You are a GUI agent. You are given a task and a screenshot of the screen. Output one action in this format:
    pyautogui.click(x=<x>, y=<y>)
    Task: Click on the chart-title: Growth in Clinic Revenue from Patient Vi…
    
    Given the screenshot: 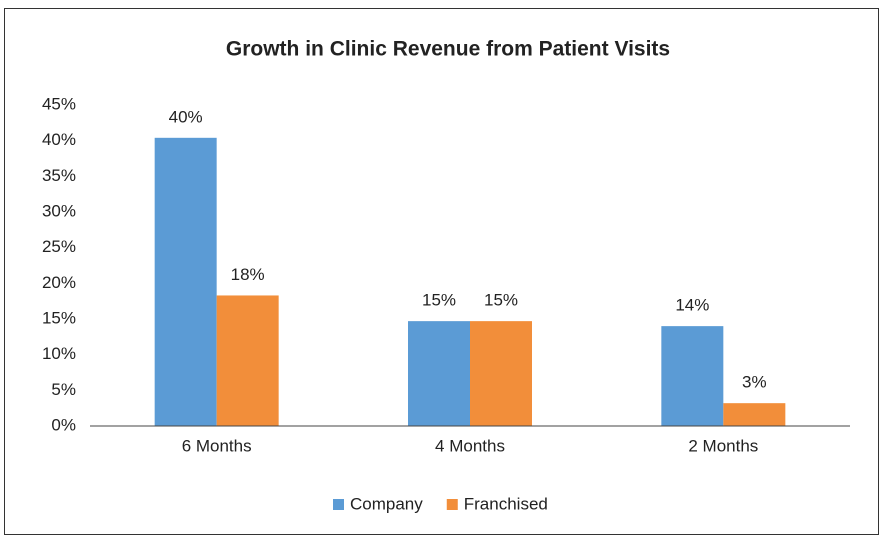 What is the action you would take?
    pyautogui.click(x=448, y=49)
    